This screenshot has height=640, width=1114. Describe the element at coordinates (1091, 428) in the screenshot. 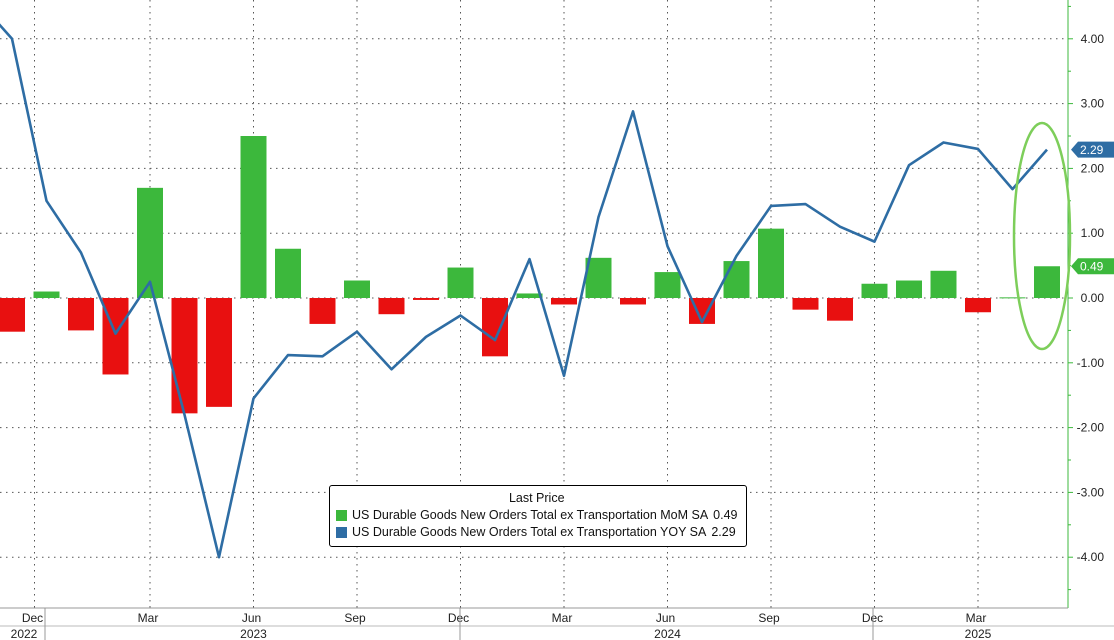

I see `y-tick-label: -2.00` at that location.